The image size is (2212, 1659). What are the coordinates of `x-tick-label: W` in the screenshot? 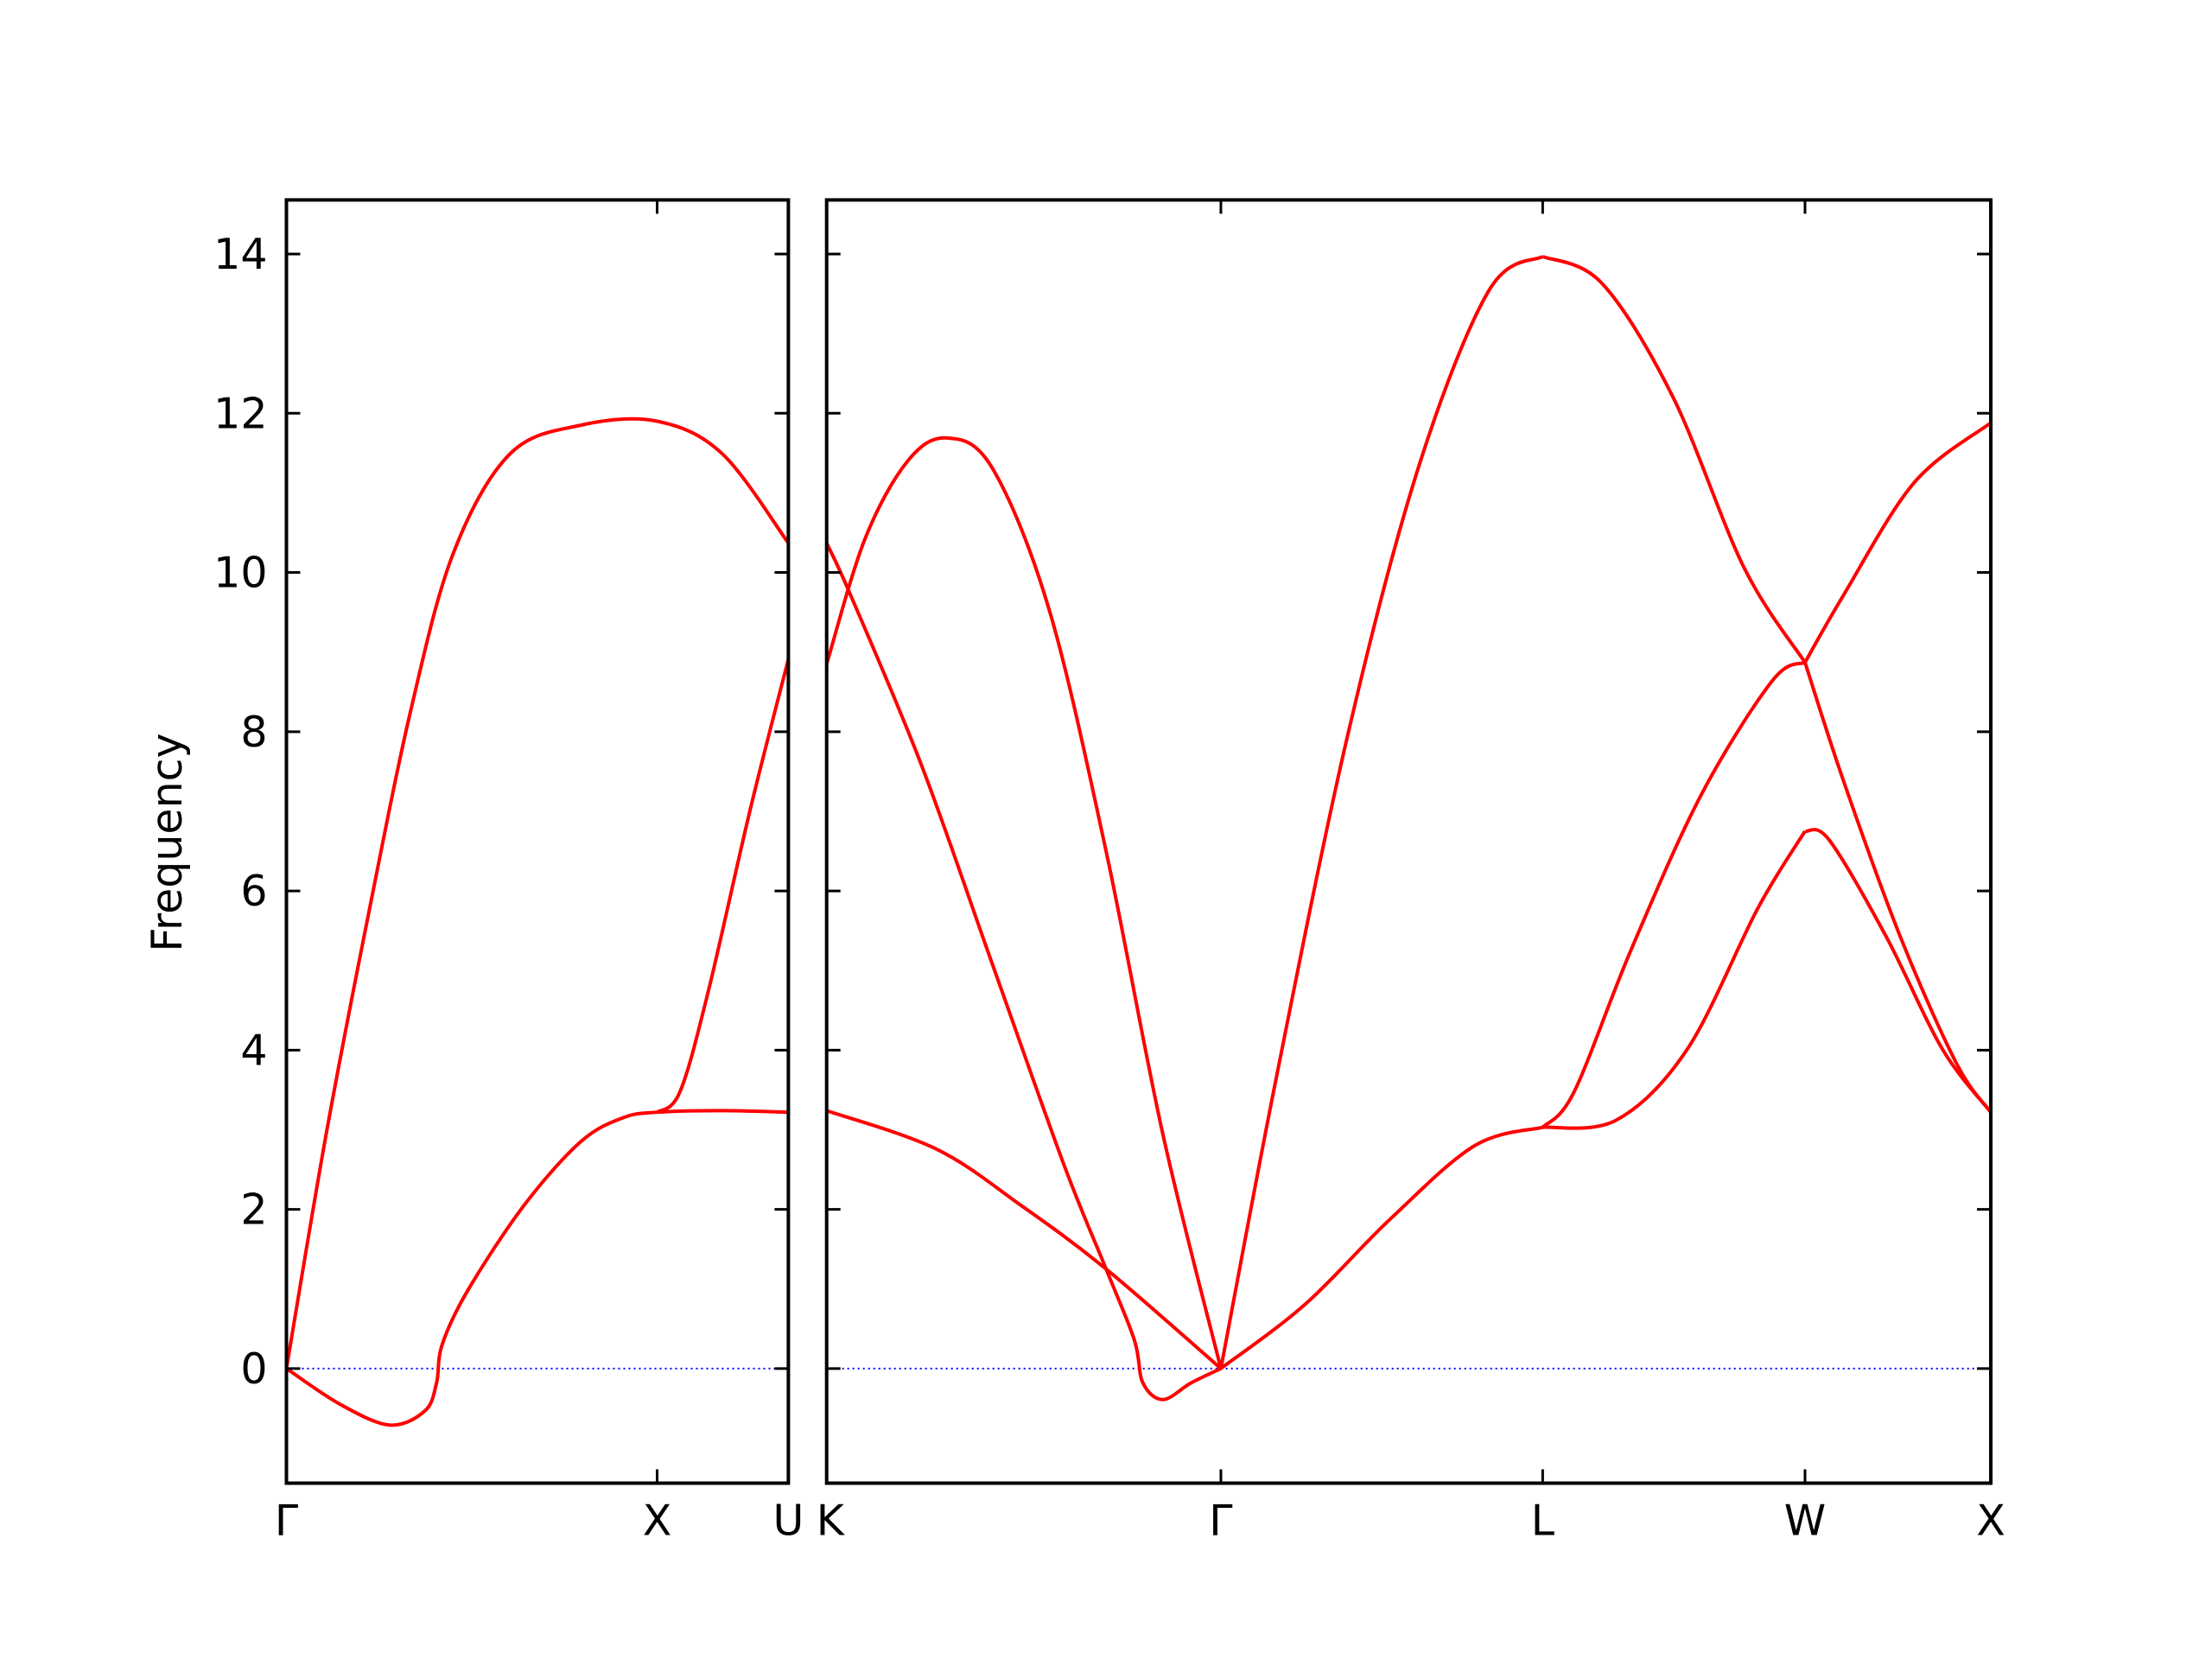 It's located at (1805, 1521).